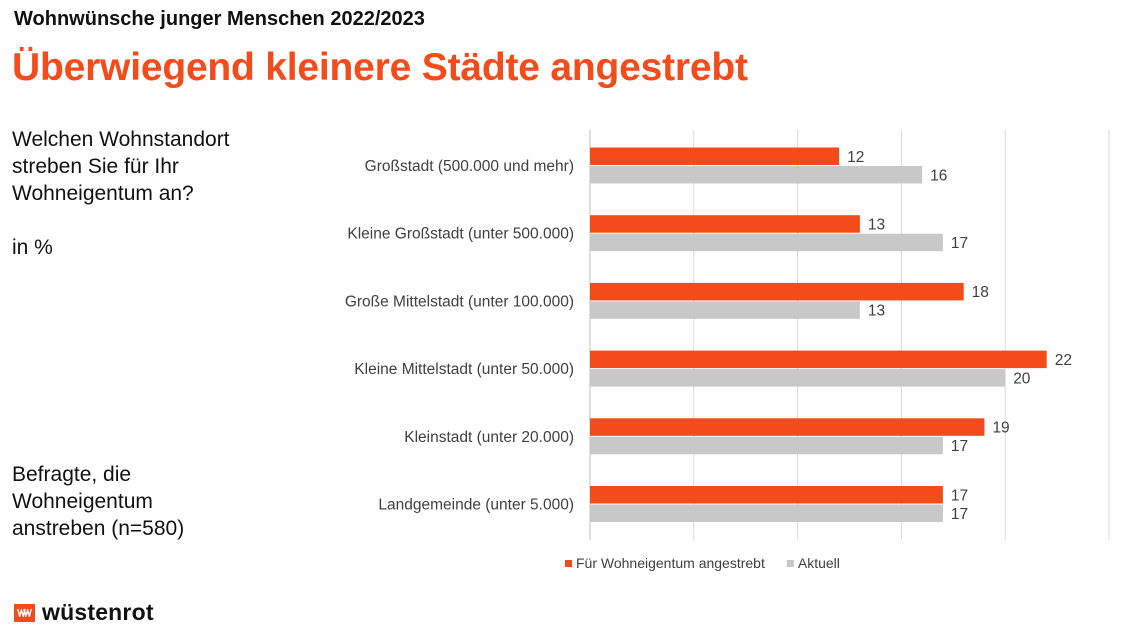 This screenshot has height=637, width=1144. I want to click on data-label: 18, so click(980, 292).